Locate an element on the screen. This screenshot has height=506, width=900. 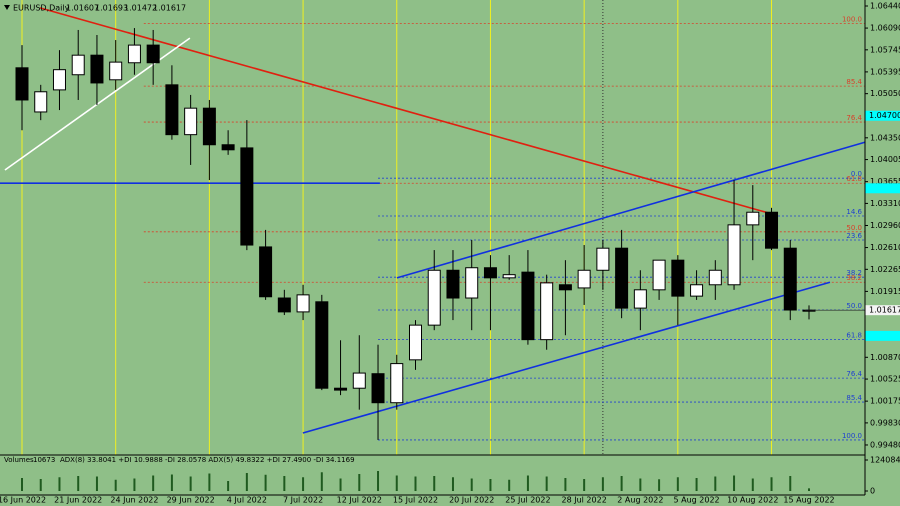
current-price-label: 1.01617 is located at coordinates (884, 310).